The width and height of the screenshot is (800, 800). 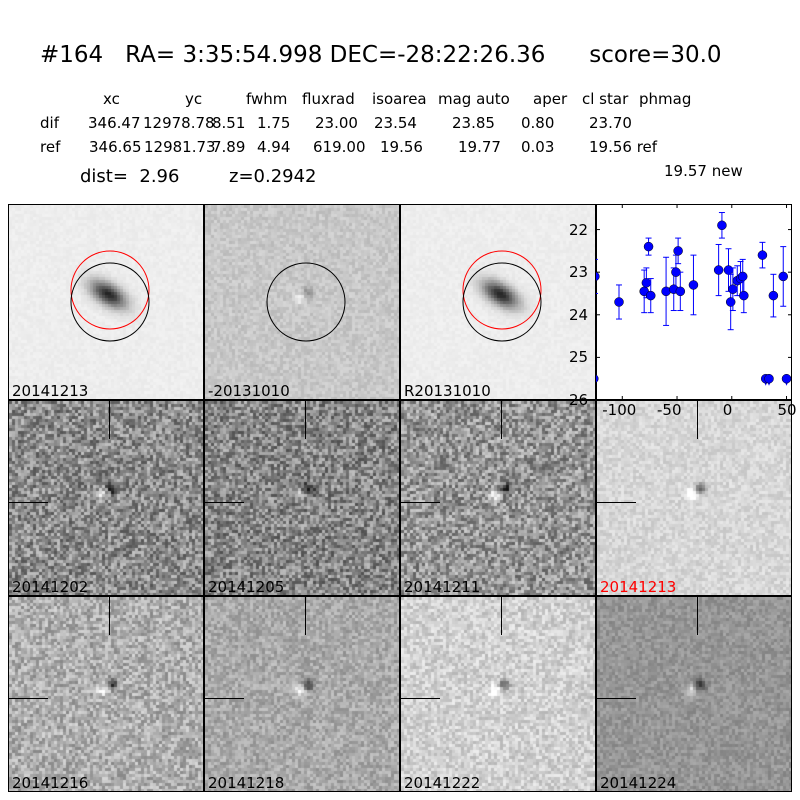 I want to click on y-tick-label: 24, so click(x=579, y=314).